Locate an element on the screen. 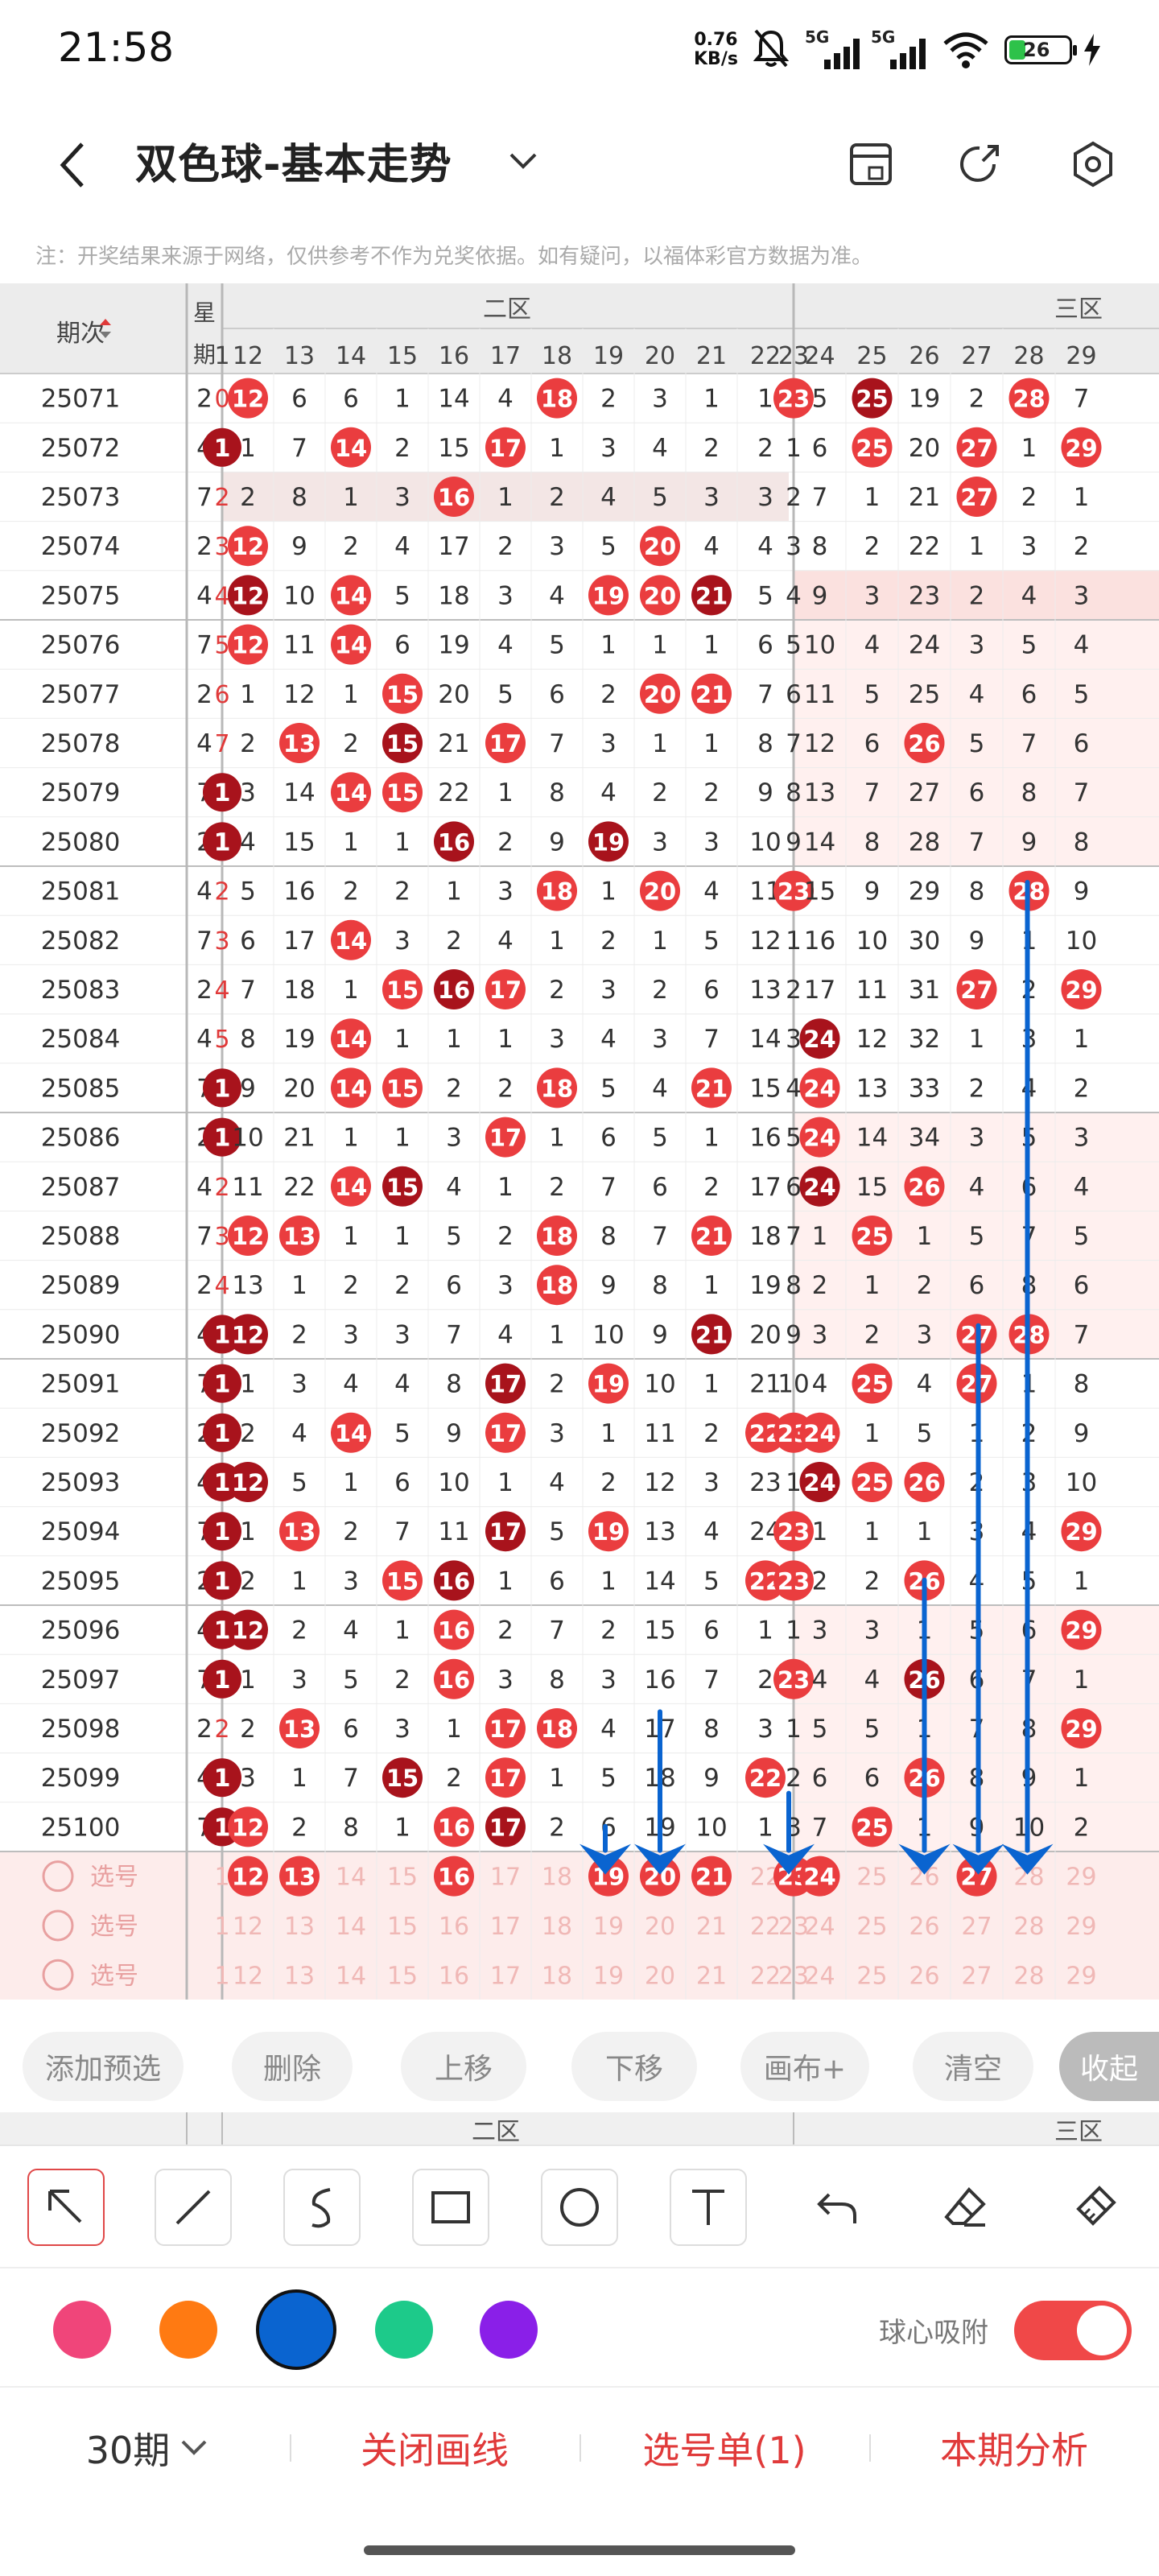  analysis-button: 本期分析 is located at coordinates (1014, 2450).